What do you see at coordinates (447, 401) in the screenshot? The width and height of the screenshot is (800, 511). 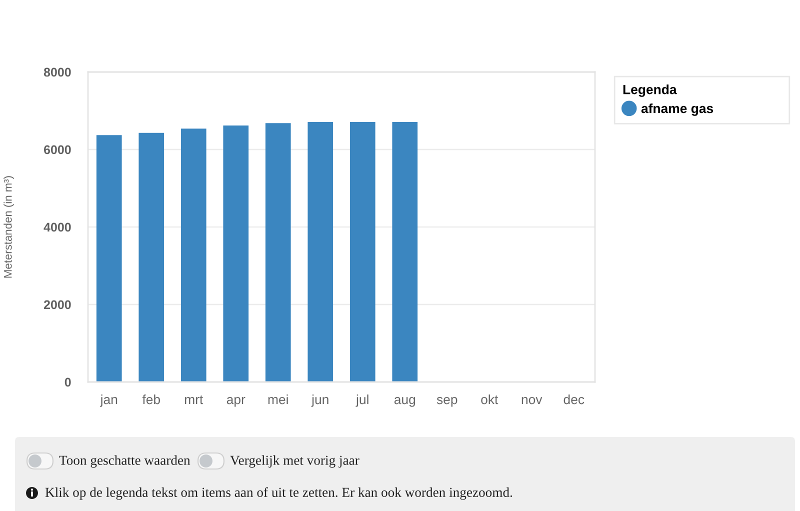 I see `x-tick-label: sep` at bounding box center [447, 401].